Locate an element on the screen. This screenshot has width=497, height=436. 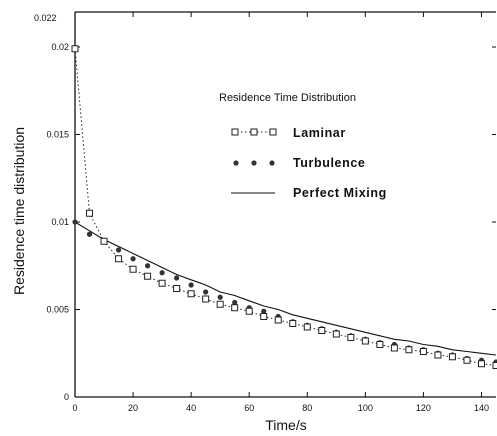
x-tick-label: 60 is located at coordinates (249, 408).